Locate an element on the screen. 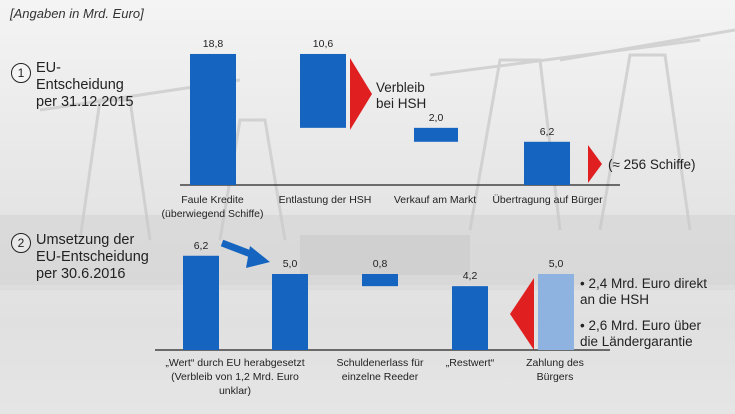 The width and height of the screenshot is (735, 414). chart2-category-label-4: „Restwert“ is located at coordinates (470, 363).